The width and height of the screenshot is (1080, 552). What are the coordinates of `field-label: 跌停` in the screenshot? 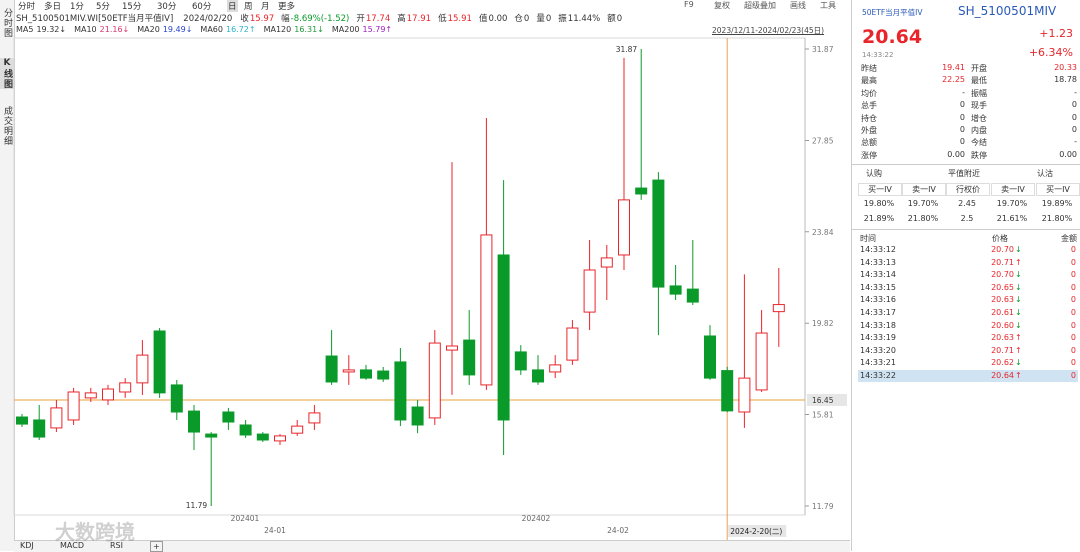 It's located at (979, 155).